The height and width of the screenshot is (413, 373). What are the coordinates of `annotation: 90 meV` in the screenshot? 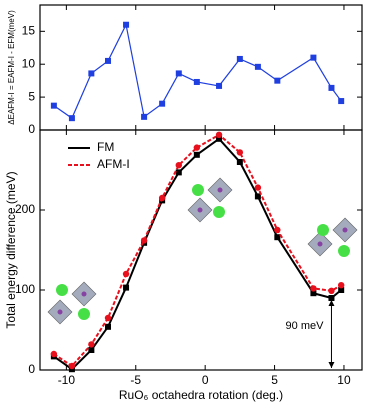 It's located at (305, 326).